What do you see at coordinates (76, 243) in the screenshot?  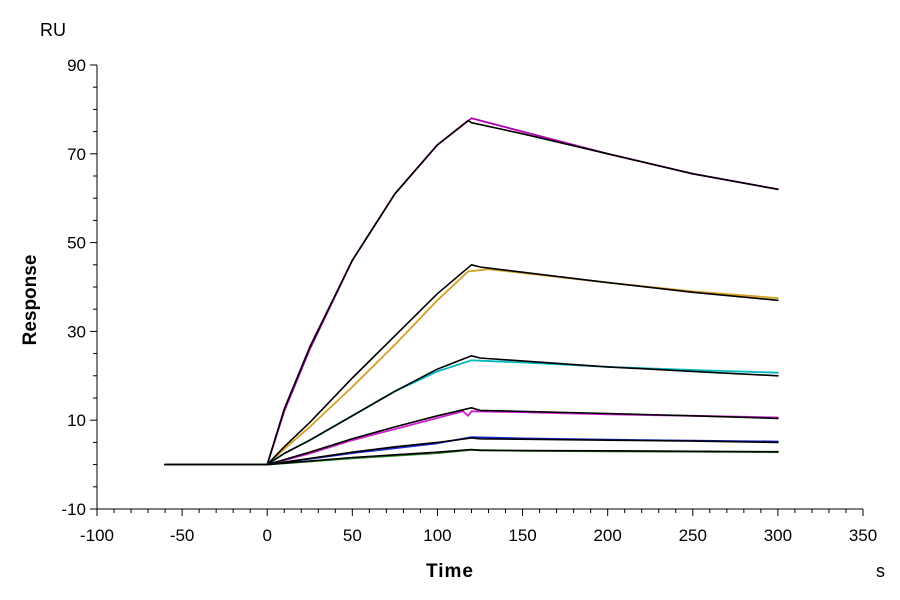 I see `y-tick-label: 50` at bounding box center [76, 243].